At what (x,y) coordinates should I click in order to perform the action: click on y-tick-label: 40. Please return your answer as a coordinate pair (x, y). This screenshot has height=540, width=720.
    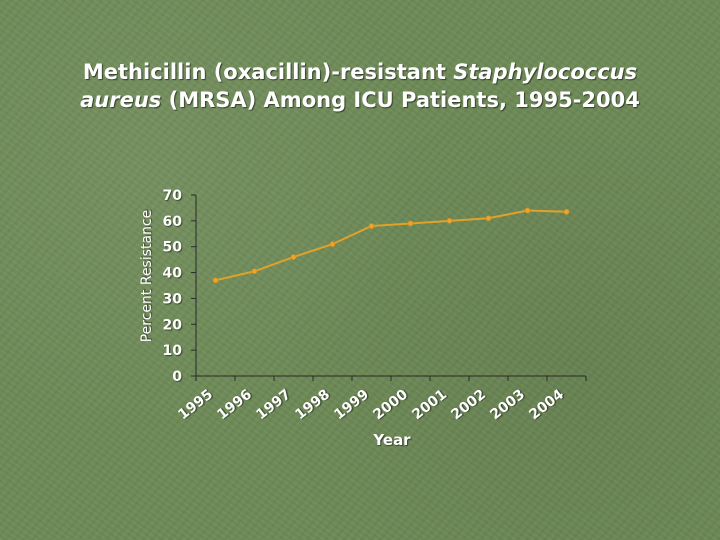
    Looking at the image, I should click on (173, 274).